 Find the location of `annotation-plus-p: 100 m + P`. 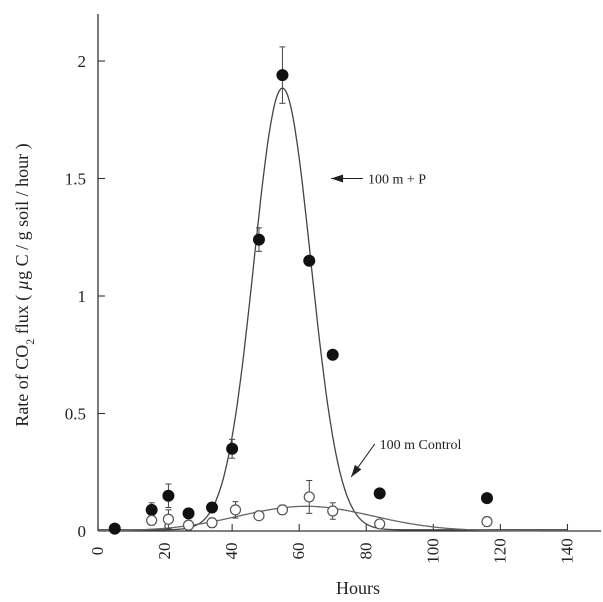

annotation-plus-p: 100 m + P is located at coordinates (397, 180).